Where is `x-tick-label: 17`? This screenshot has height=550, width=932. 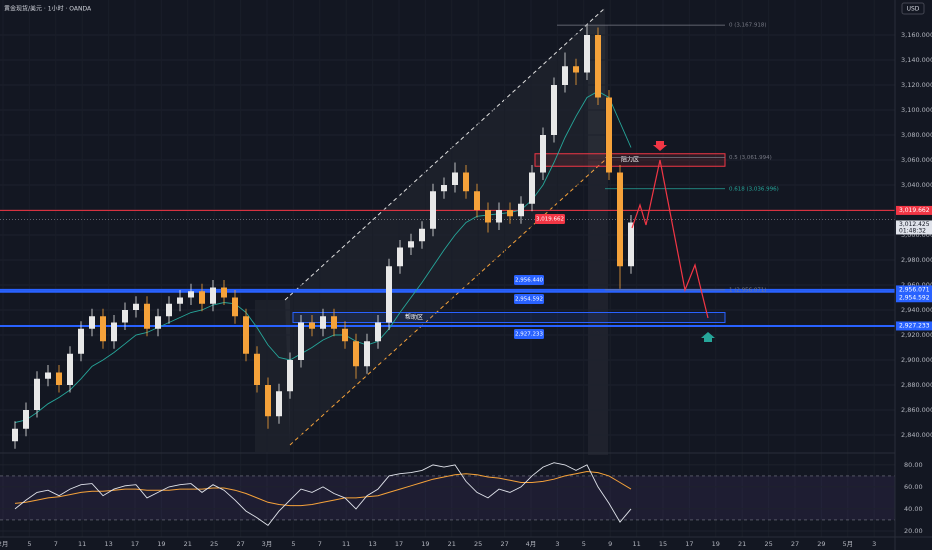 x-tick-label: 17 is located at coordinates (399, 544).